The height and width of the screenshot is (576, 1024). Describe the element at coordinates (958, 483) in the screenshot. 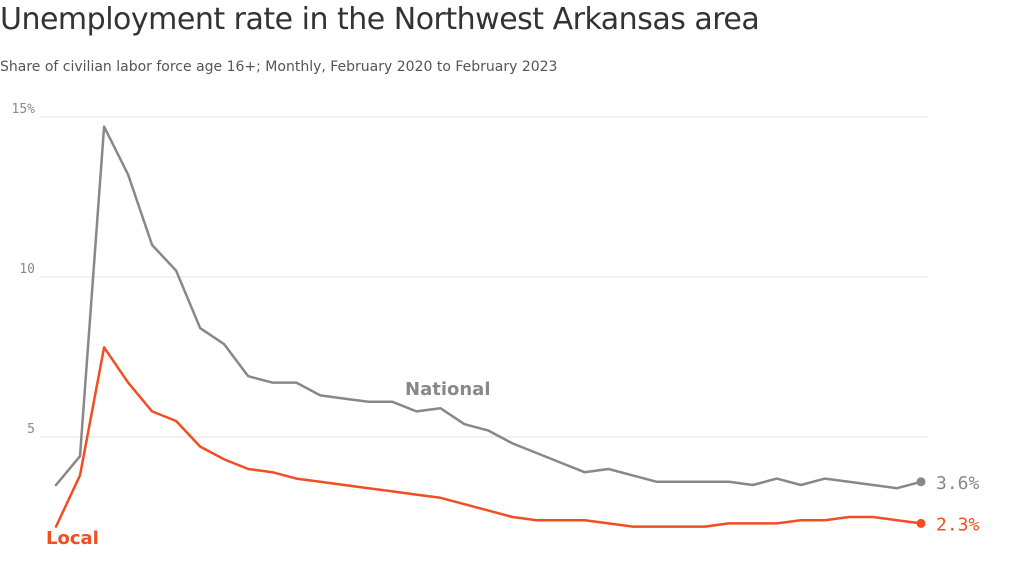

I see `national-end-value-label: 3.6%` at that location.